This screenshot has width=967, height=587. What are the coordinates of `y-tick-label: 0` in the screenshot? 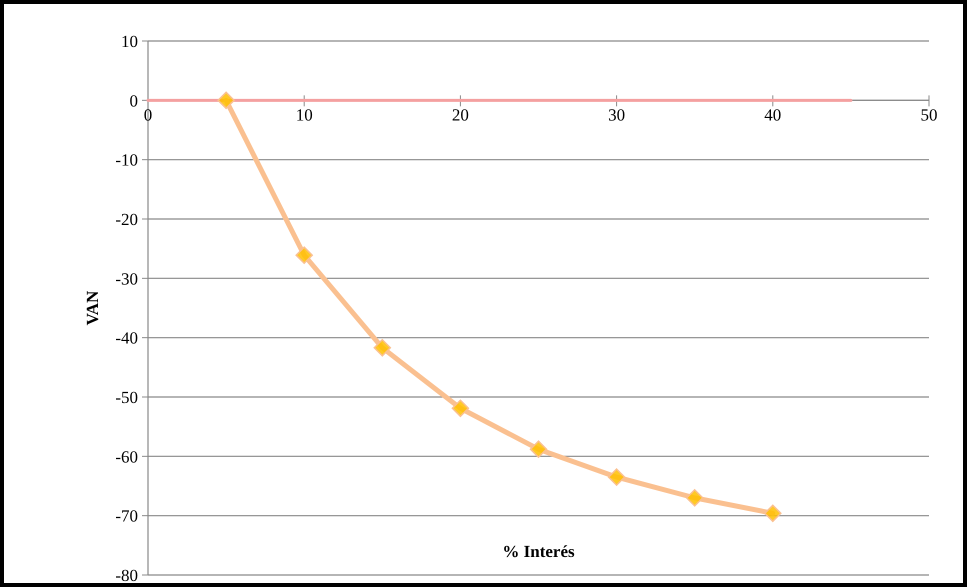 It's located at (134, 100).